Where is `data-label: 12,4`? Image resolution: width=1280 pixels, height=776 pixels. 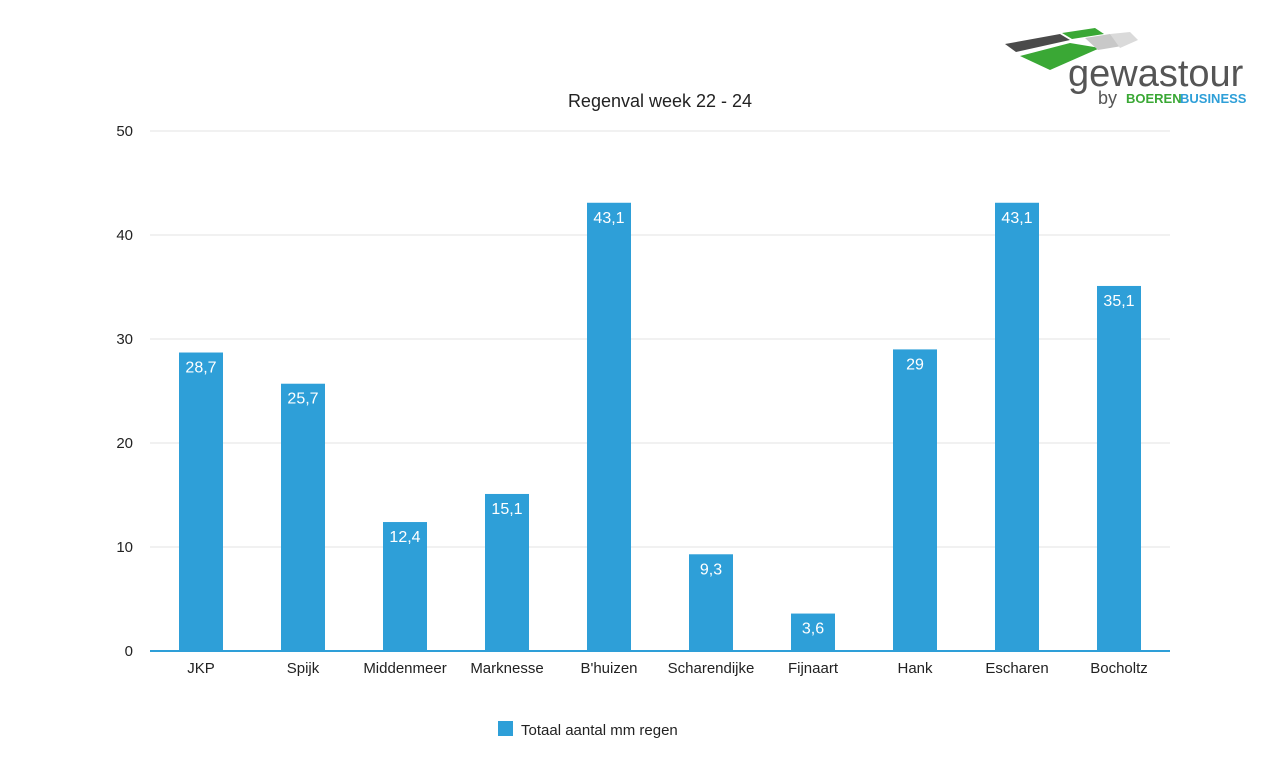
data-label: 12,4 is located at coordinates (404, 537).